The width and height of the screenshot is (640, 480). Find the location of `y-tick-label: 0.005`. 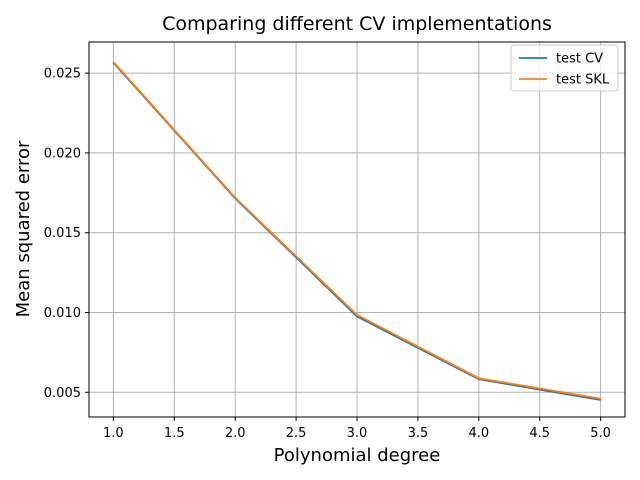

y-tick-label: 0.005 is located at coordinates (62, 393).